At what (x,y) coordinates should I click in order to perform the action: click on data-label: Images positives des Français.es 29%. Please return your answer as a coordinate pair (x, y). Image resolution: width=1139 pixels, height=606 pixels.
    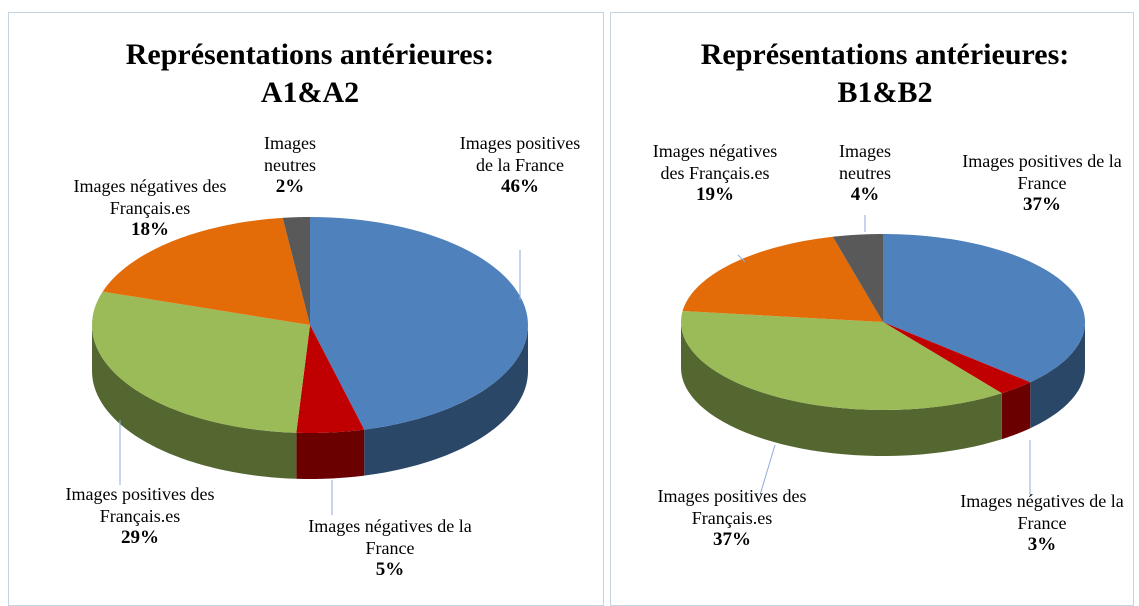
    Looking at the image, I should click on (140, 516).